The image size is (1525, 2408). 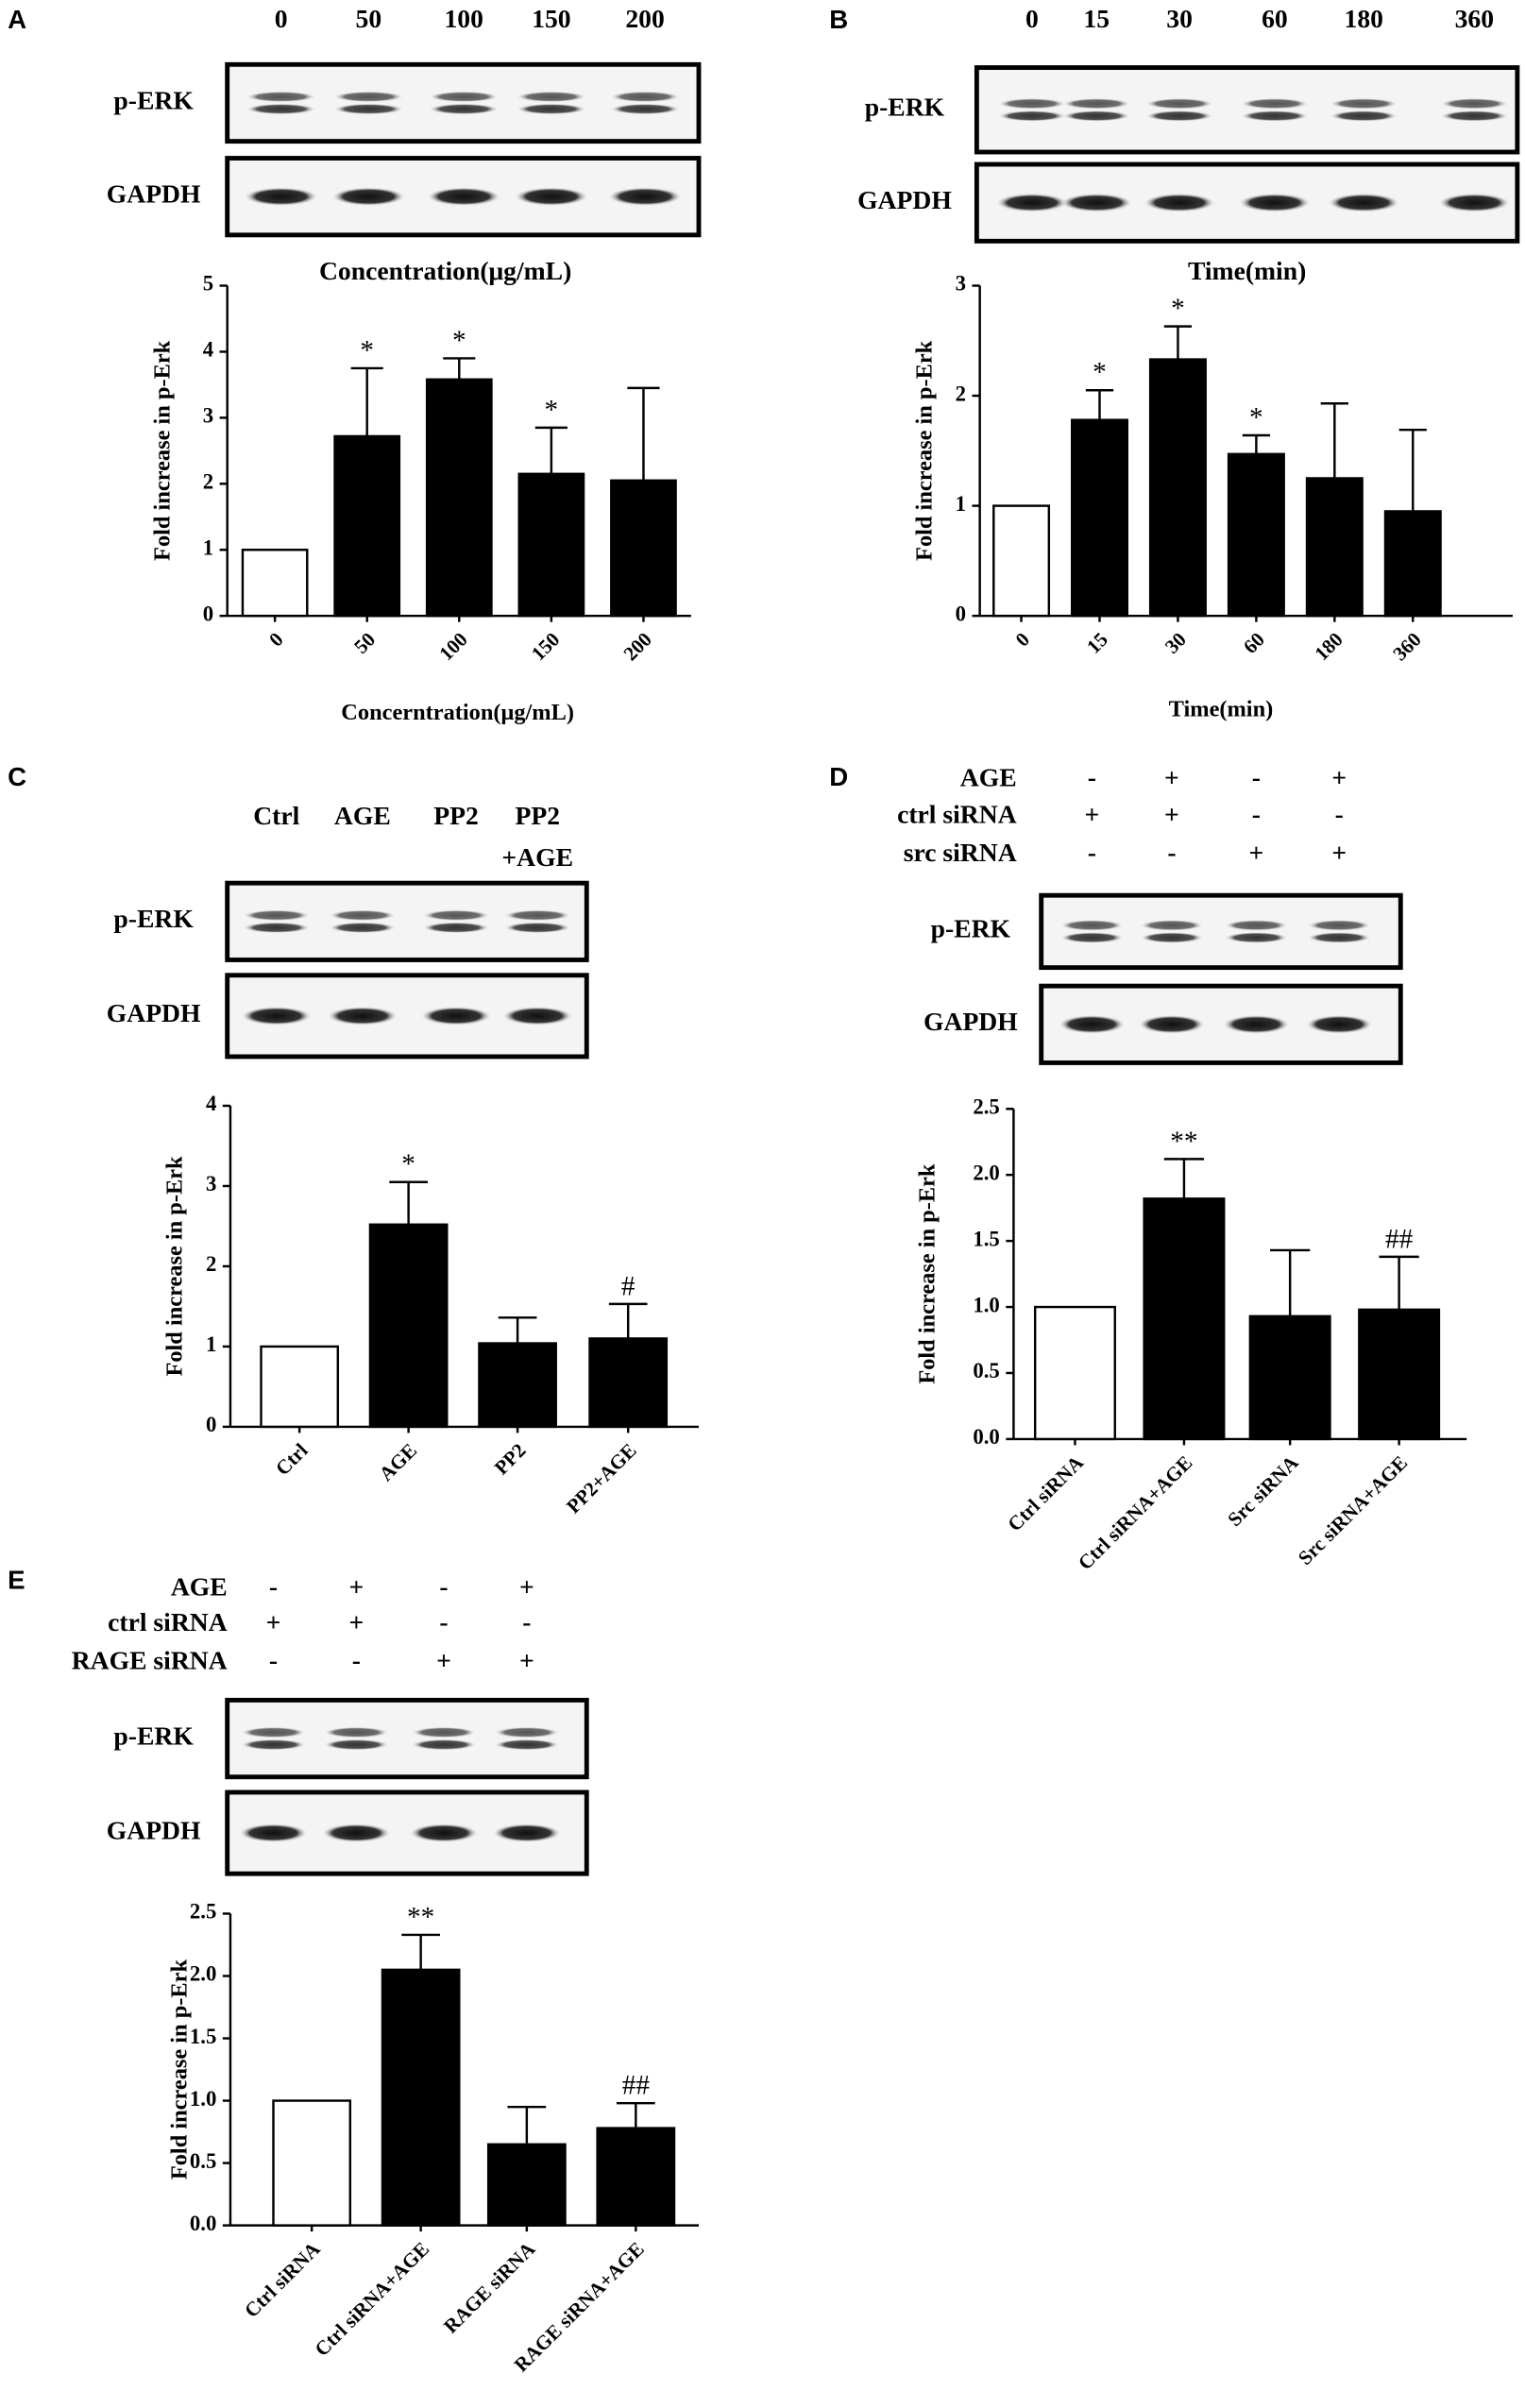 I want to click on lane-label: 150, so click(x=551, y=18).